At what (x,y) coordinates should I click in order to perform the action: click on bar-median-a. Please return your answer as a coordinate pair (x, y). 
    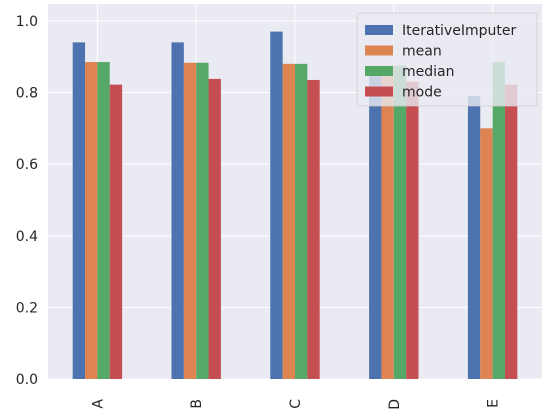
    Looking at the image, I should click on (103, 220).